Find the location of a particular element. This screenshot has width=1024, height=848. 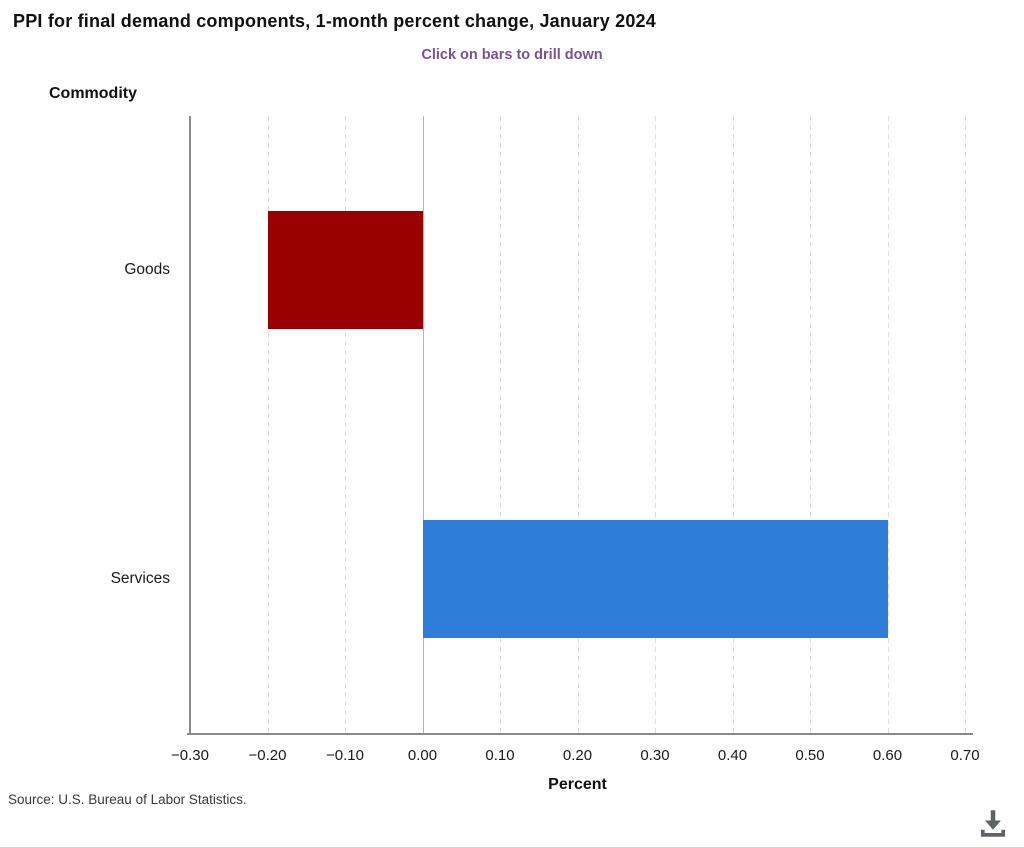

category-label-goods: Goods is located at coordinates (147, 270).